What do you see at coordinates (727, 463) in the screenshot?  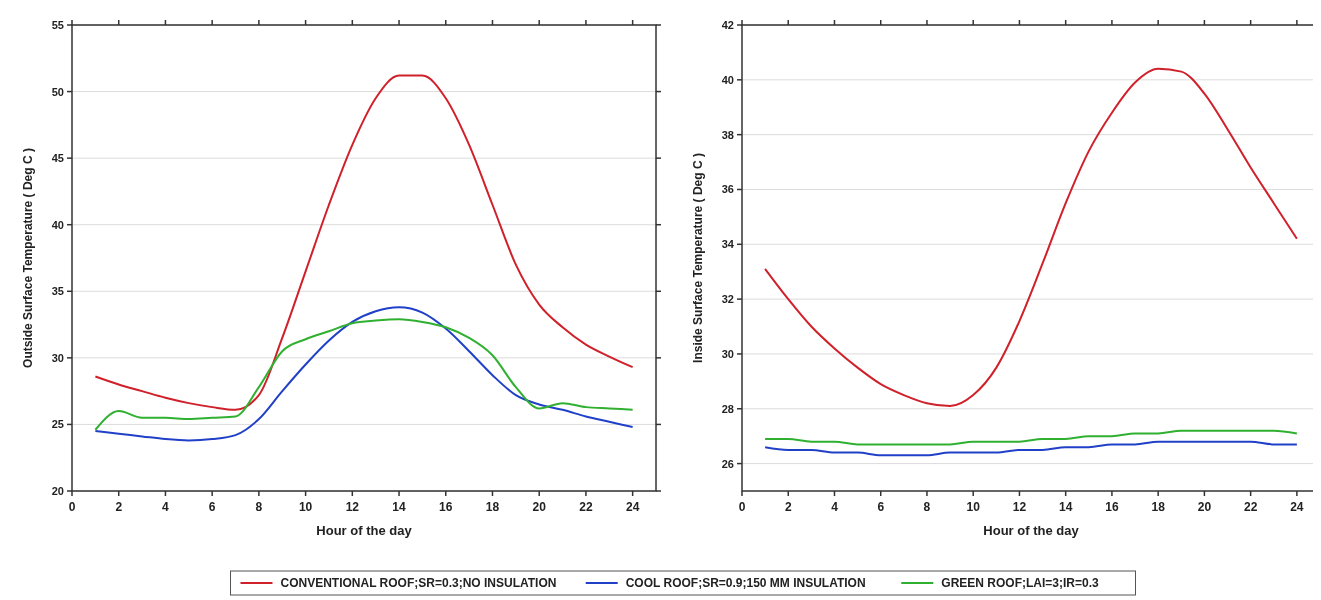 I see `y-tick-label: 26` at bounding box center [727, 463].